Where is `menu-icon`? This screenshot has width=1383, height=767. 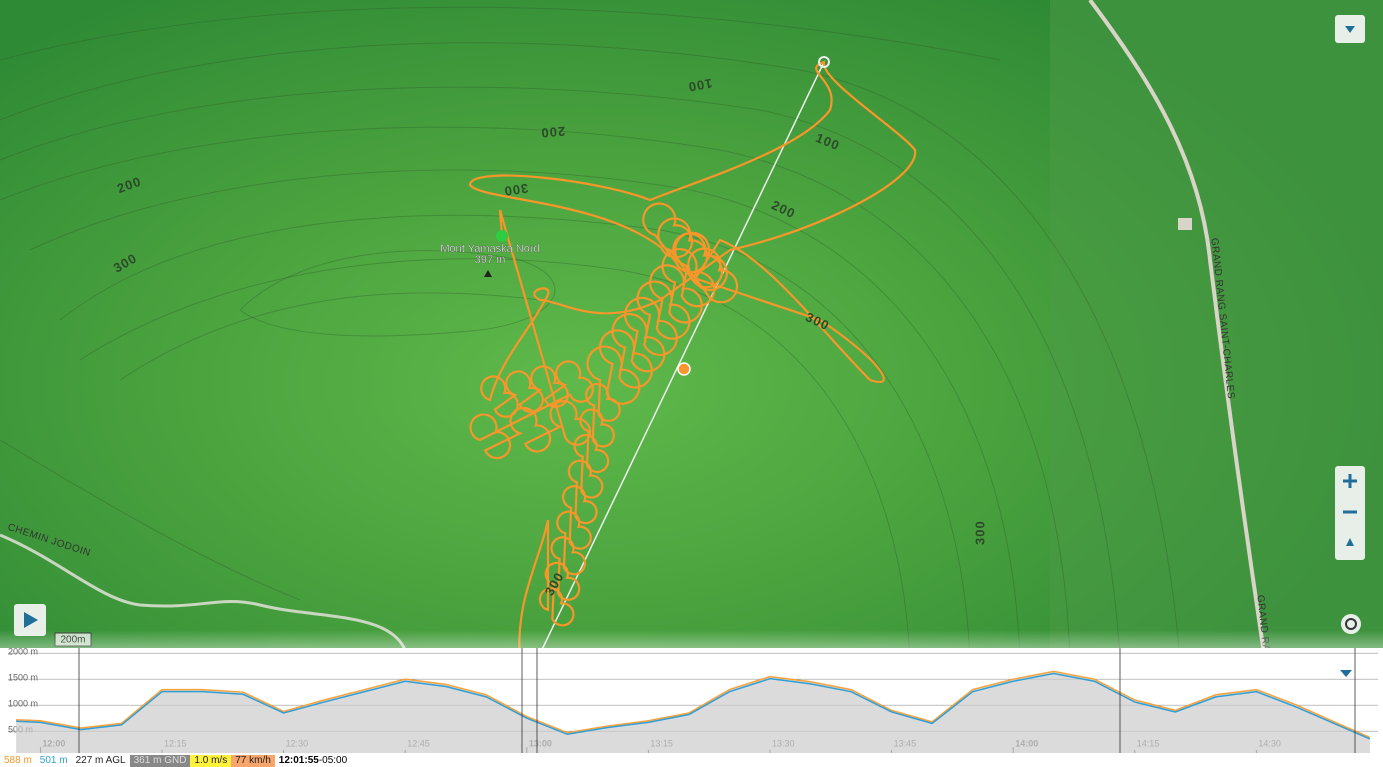
menu-icon is located at coordinates (1350, 29).